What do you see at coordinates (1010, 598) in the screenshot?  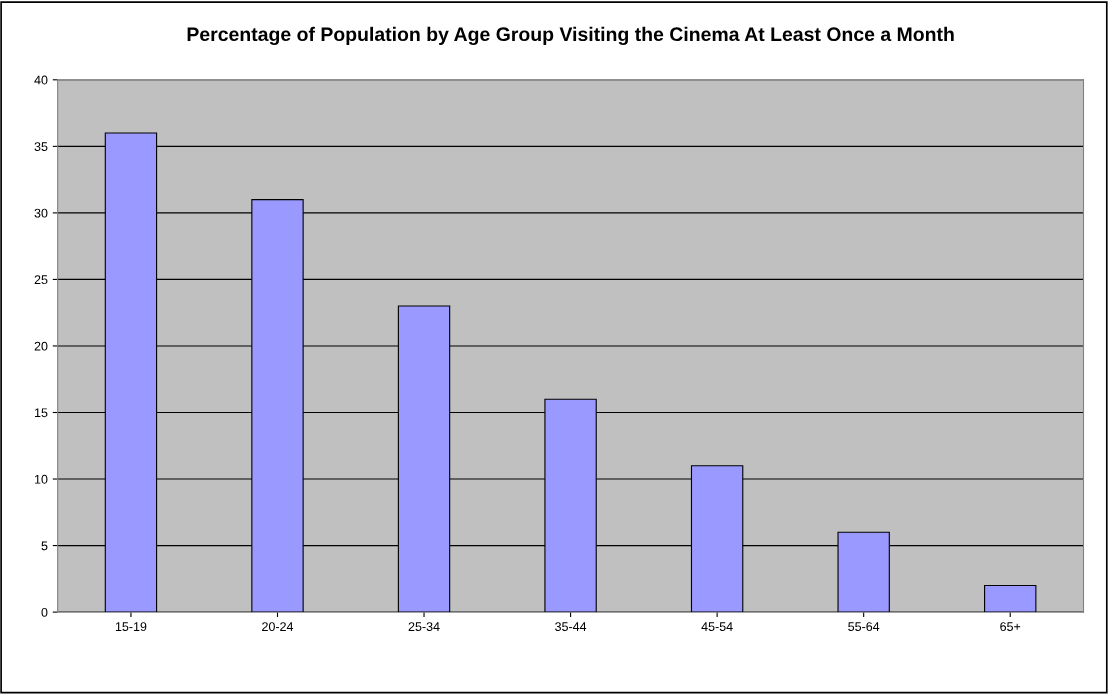 I see `bar` at bounding box center [1010, 598].